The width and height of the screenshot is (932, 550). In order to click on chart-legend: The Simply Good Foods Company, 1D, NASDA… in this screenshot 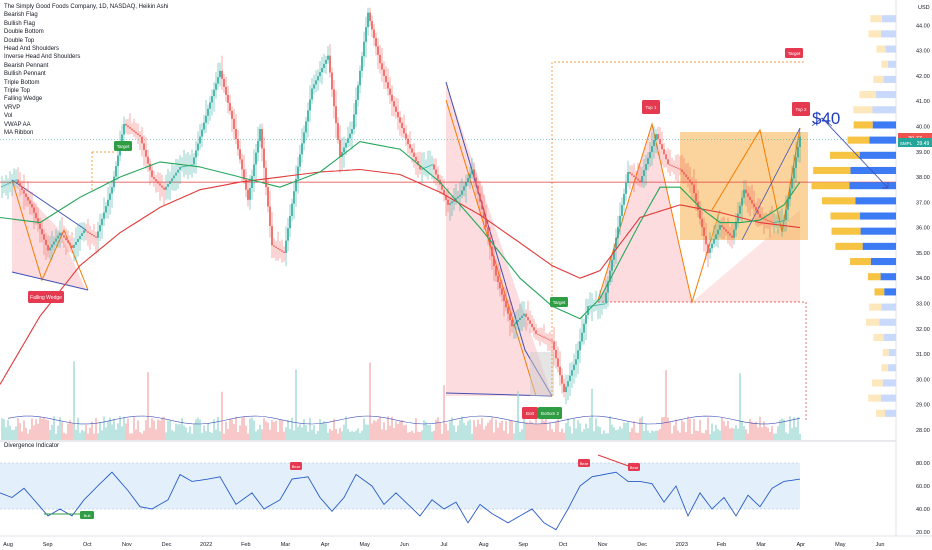, I will do `click(86, 70)`.